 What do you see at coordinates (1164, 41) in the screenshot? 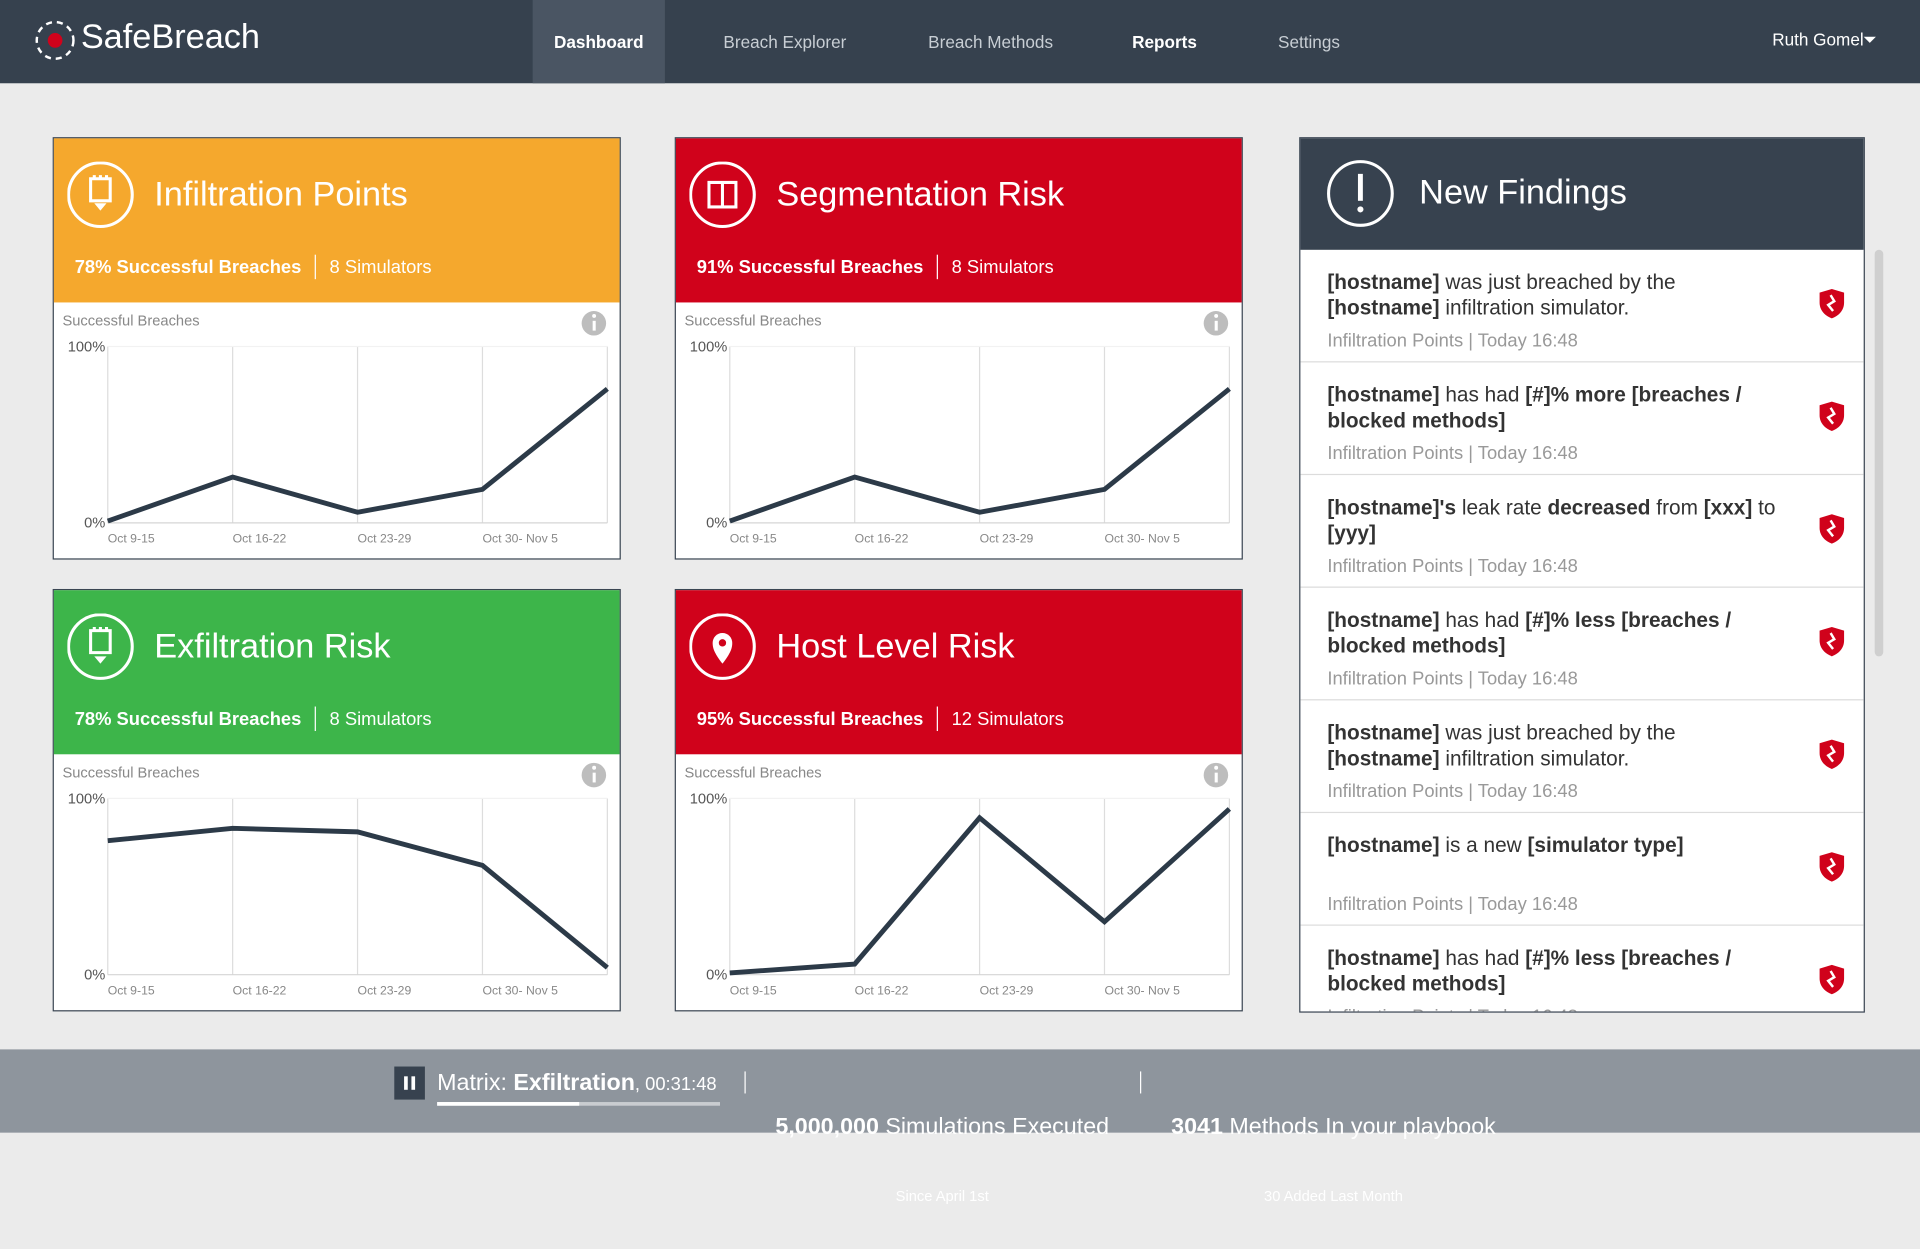
I see `nav-item: Reports` at bounding box center [1164, 41].